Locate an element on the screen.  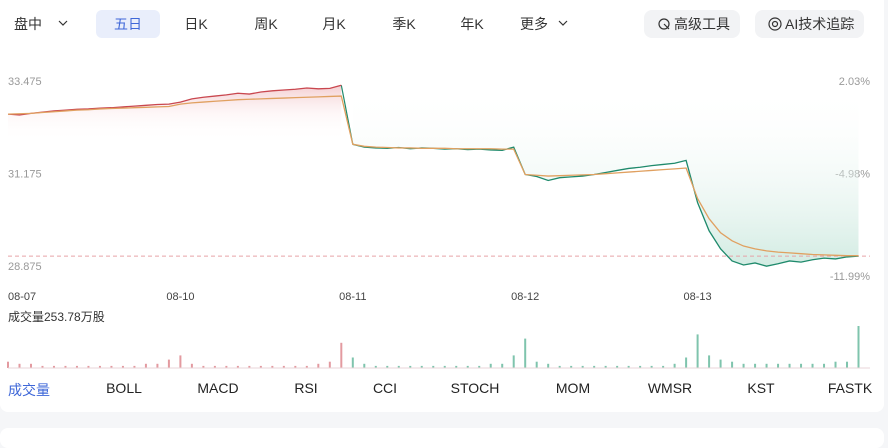
ai-tracking: AI技术追踪 is located at coordinates (810, 24).